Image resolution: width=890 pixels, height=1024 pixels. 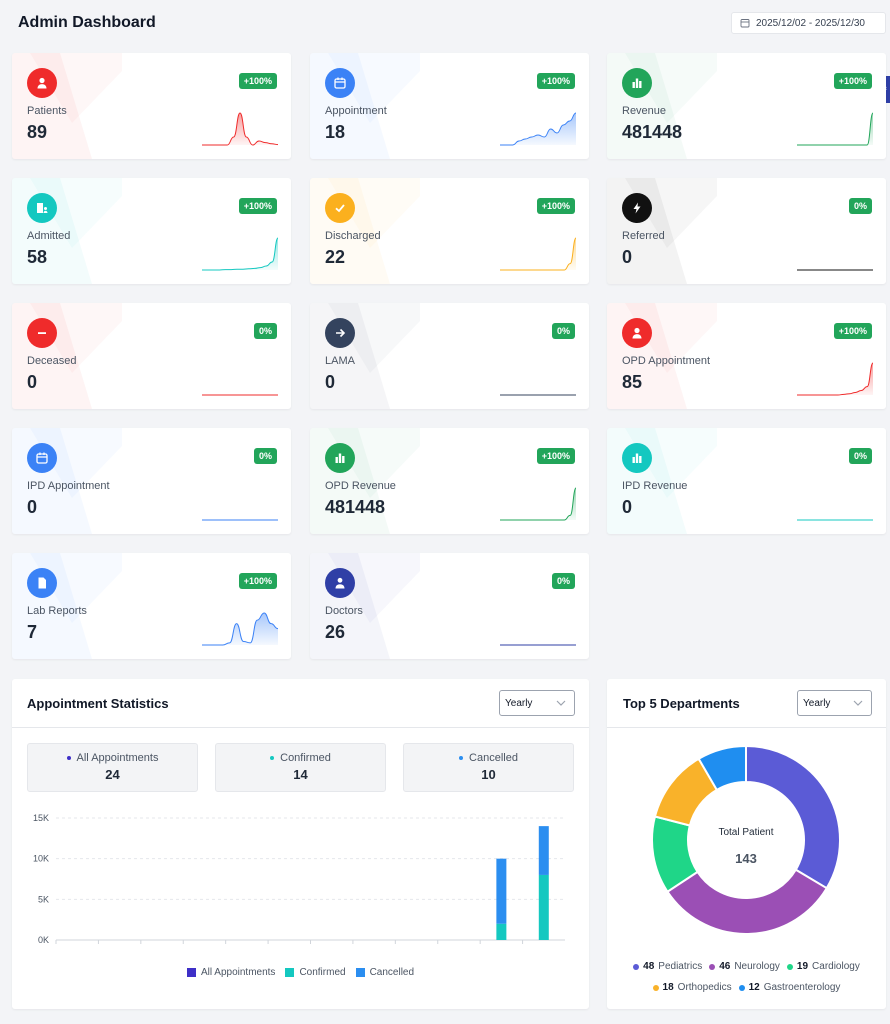 What do you see at coordinates (32, 632) in the screenshot?
I see `card-value: 7` at bounding box center [32, 632].